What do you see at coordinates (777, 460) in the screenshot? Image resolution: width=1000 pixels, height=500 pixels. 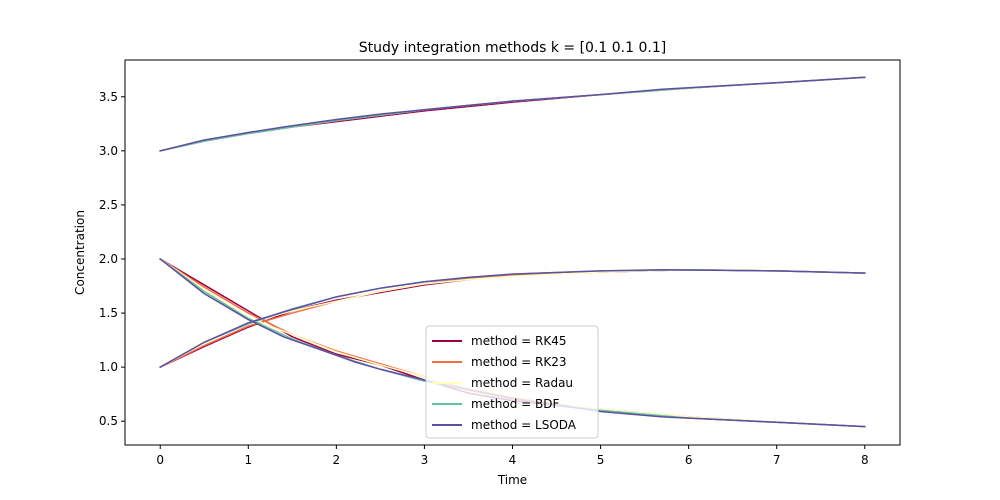 I see `x-tick-label-7: 7` at bounding box center [777, 460].